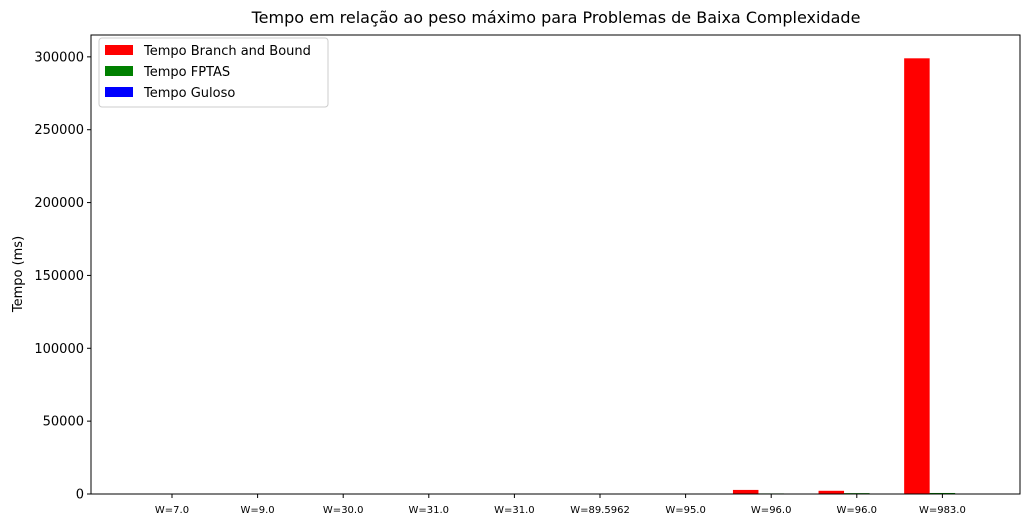 The width and height of the screenshot is (1031, 528). I want to click on y-axis-label: Tempo (ms), so click(18, 274).